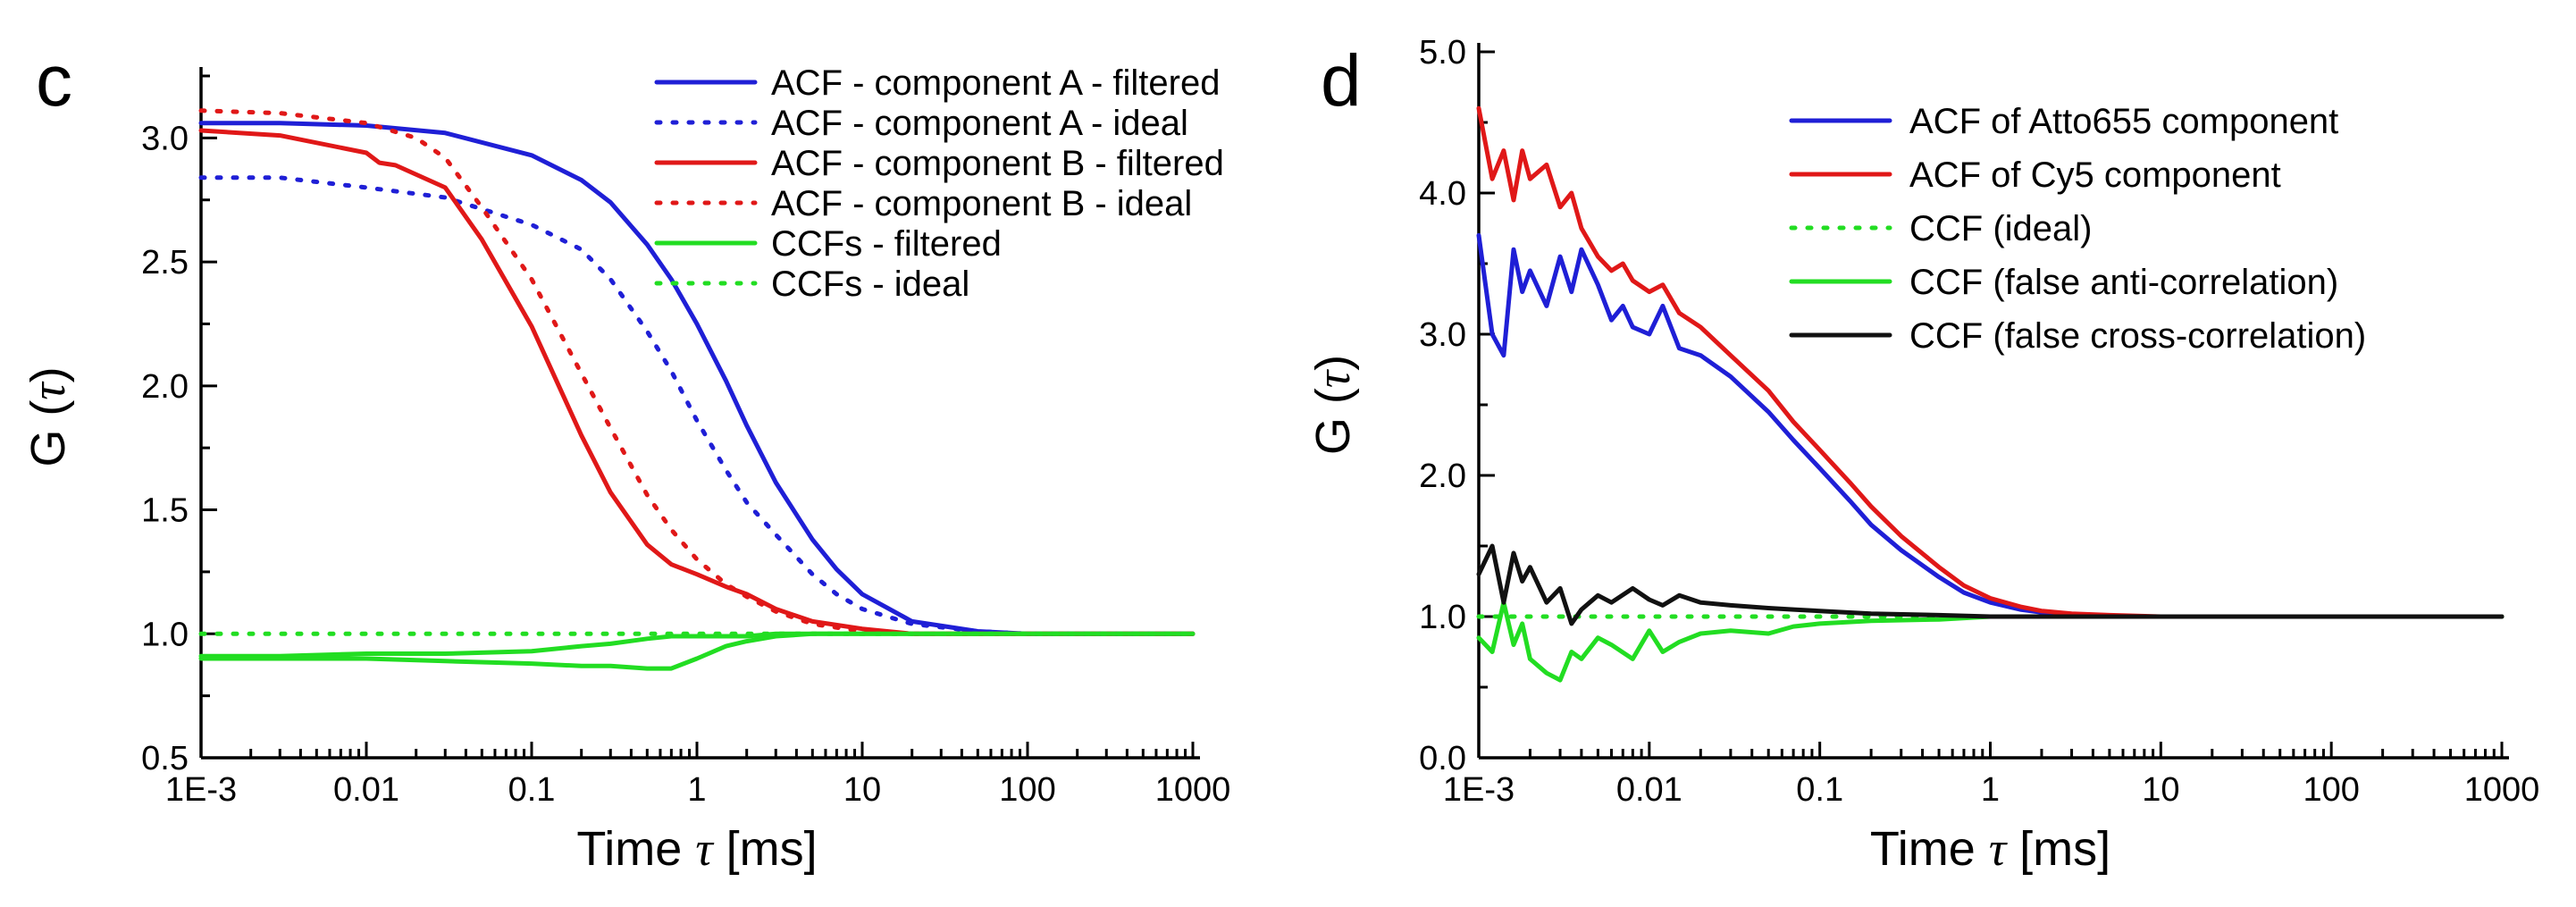 Image resolution: width=2576 pixels, height=907 pixels. I want to click on y-tick-label: 2.5, so click(165, 262).